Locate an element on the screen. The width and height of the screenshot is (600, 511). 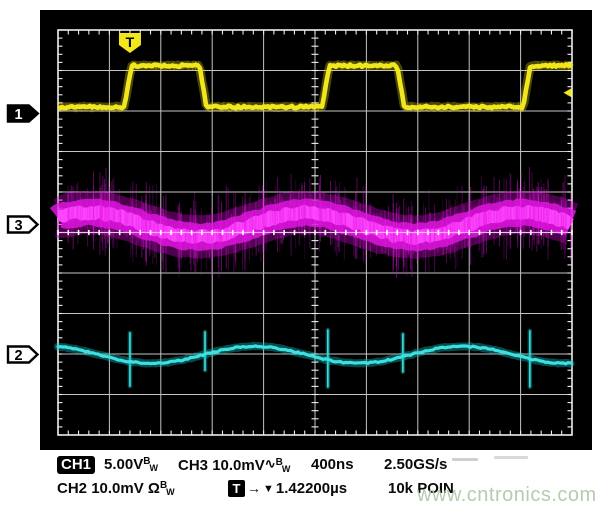
trigger-flag-label: T is located at coordinates (130, 42).